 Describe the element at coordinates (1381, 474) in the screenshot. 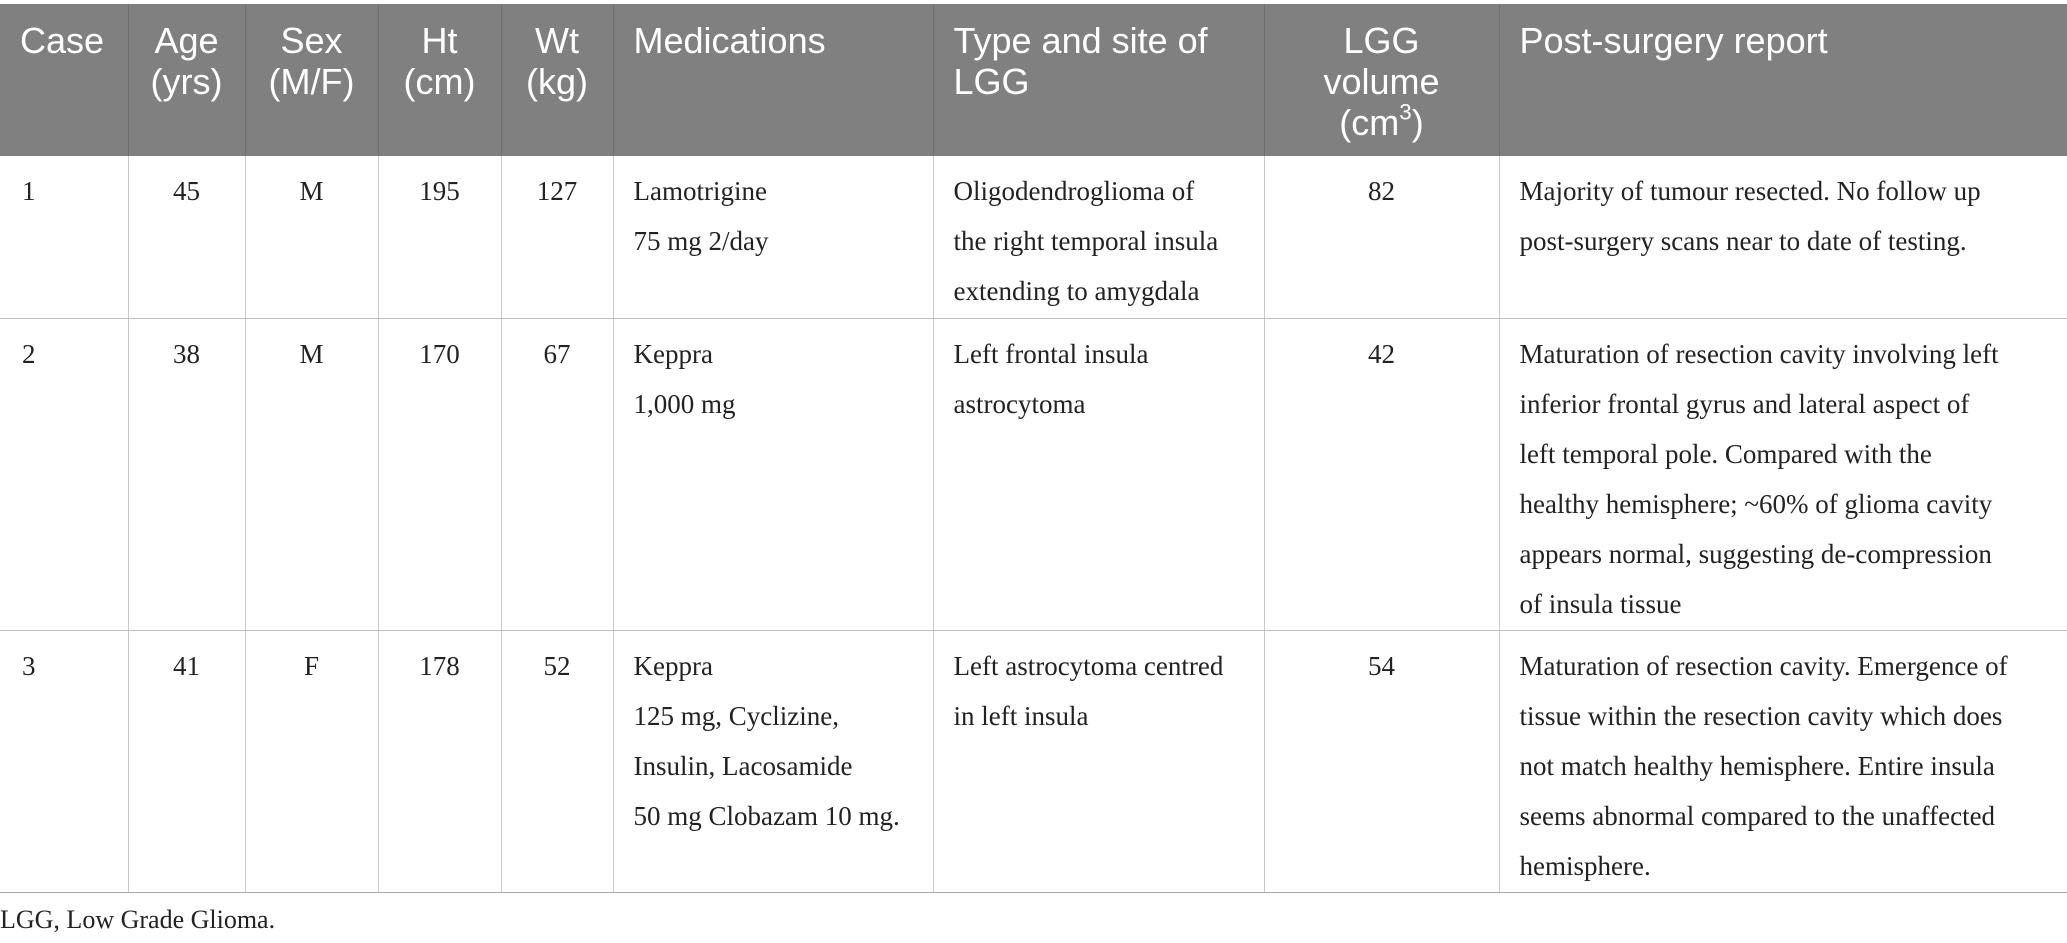

I see `cell-volume: 42` at that location.